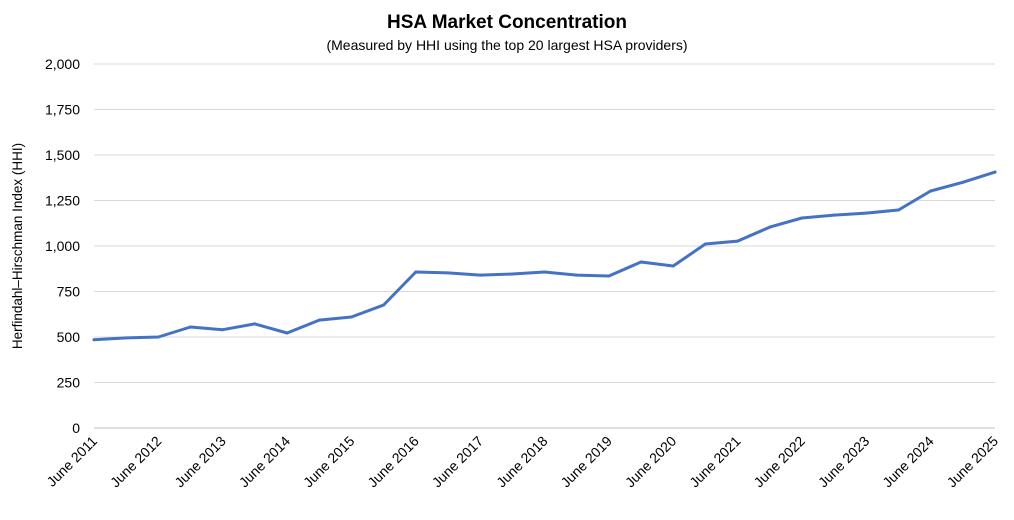  What do you see at coordinates (62, 64) in the screenshot?
I see `y-tick-label: 2,000` at bounding box center [62, 64].